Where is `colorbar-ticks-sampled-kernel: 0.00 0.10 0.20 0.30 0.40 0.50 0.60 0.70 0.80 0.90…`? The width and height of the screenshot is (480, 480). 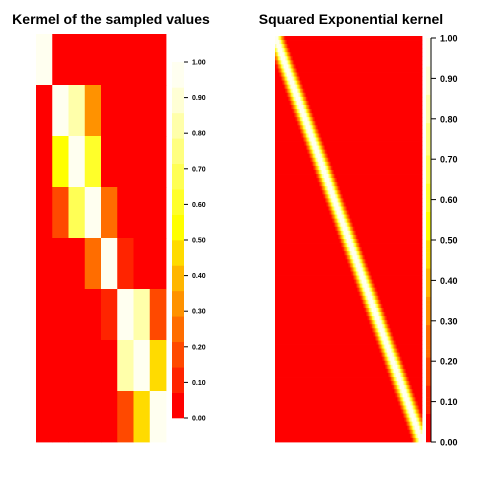 colorbar-ticks-sampled-kernel: 0.00 0.10 0.20 0.30 0.40 0.50 0.60 0.70 0.80 0.90… is located at coordinates (195, 241).